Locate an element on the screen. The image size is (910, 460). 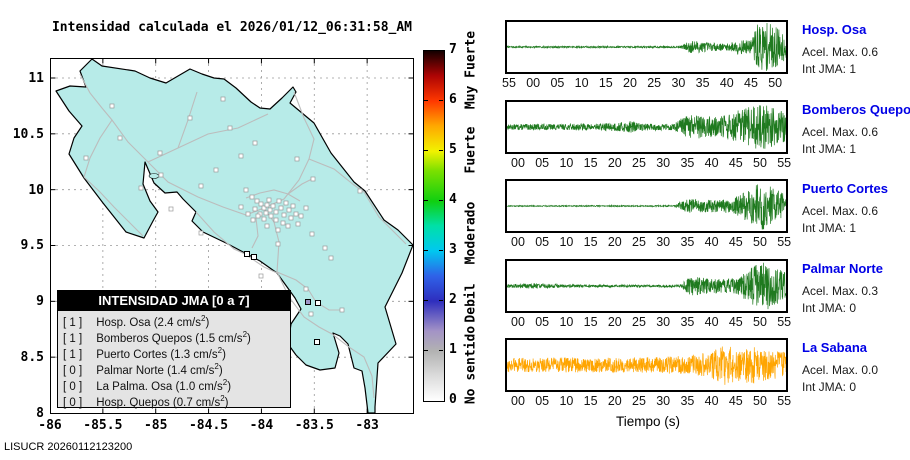
station-name: Hosp. Osa (2.4 cm/s is located at coordinates (147, 322).